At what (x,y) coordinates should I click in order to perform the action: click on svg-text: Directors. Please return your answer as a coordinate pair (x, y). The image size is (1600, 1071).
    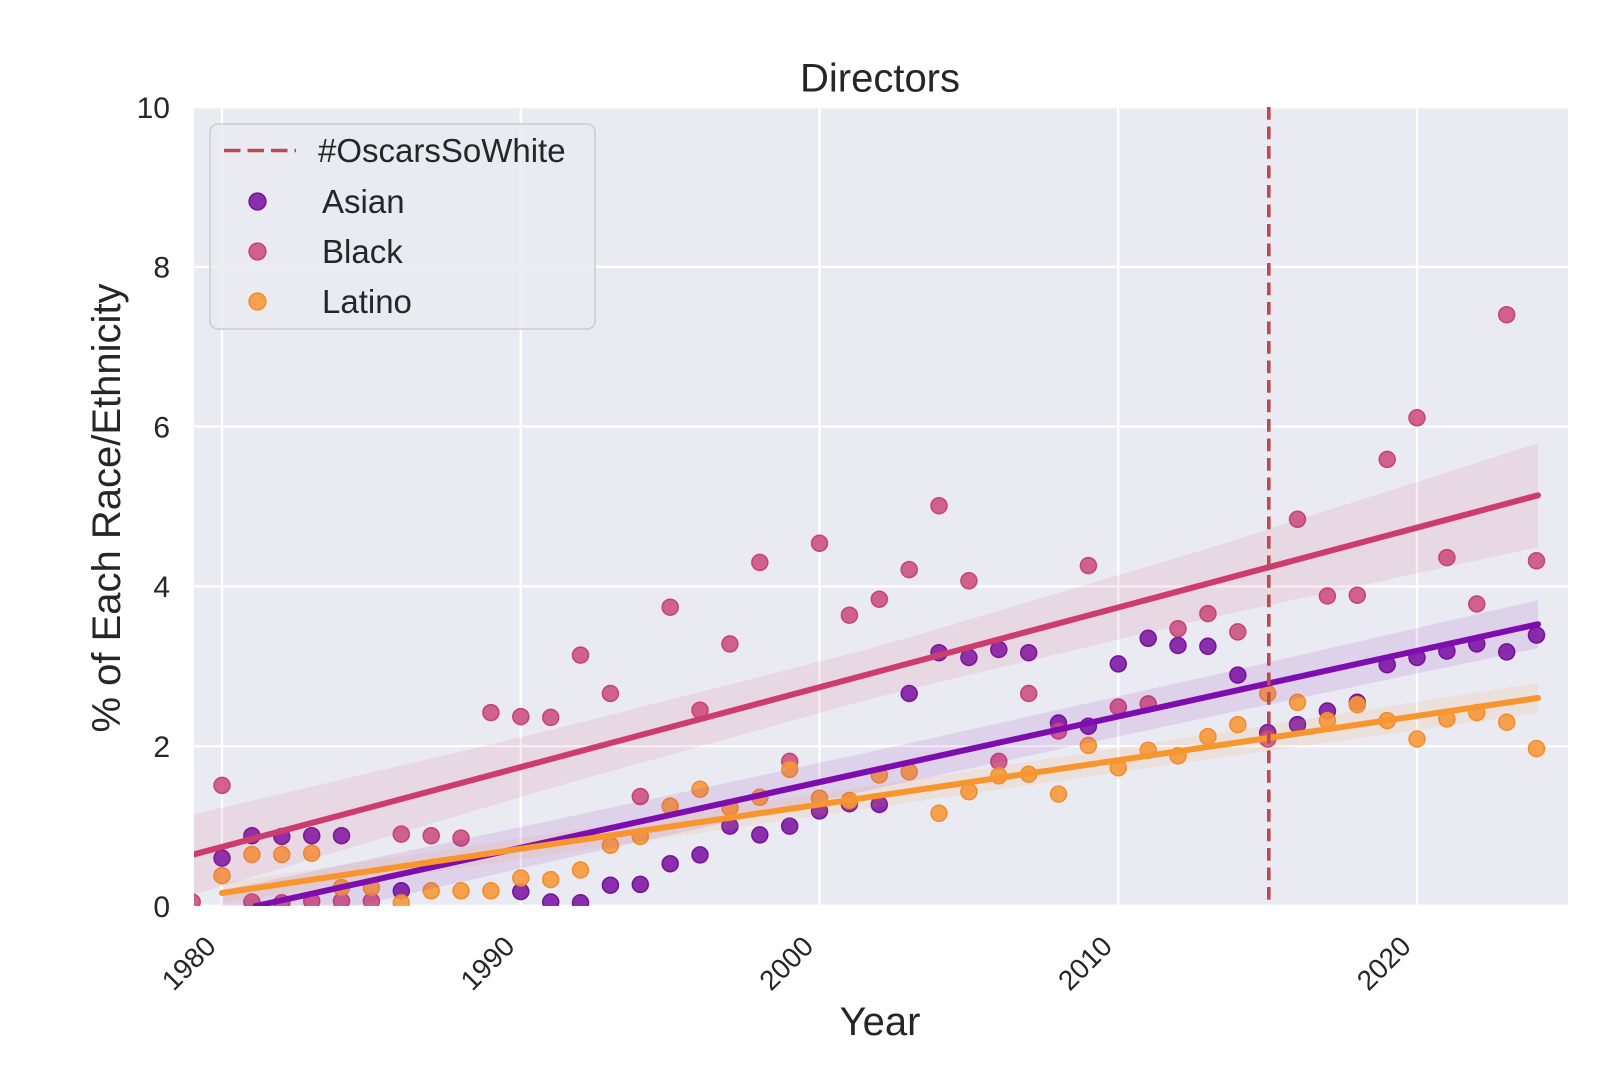
    Looking at the image, I should click on (880, 79).